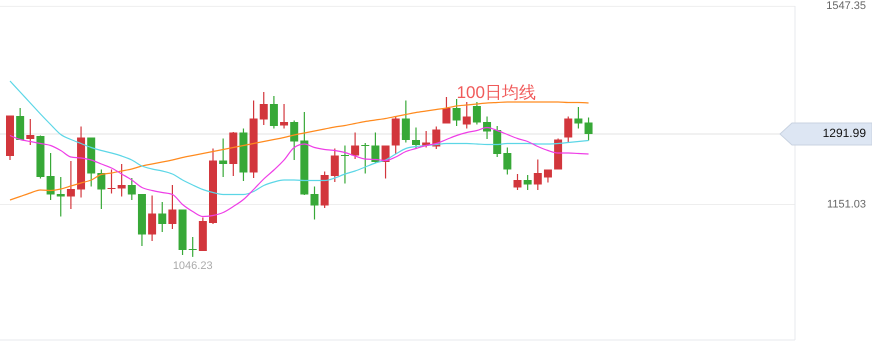  I want to click on annotation: 1046.23, so click(192, 266).